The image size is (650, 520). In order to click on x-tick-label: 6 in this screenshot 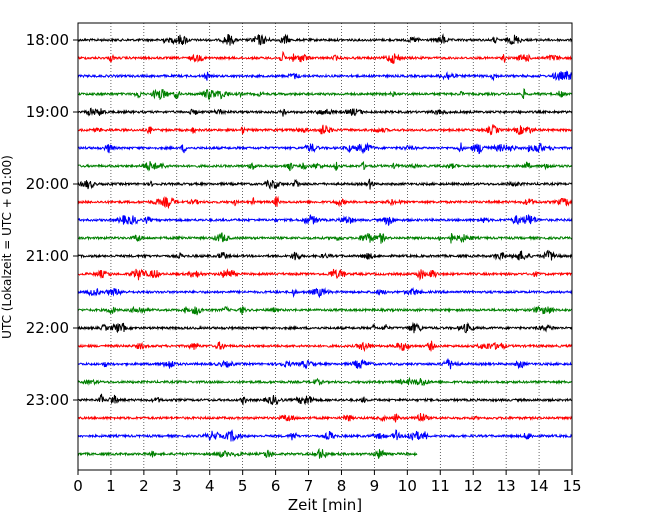, I will do `click(276, 486)`.